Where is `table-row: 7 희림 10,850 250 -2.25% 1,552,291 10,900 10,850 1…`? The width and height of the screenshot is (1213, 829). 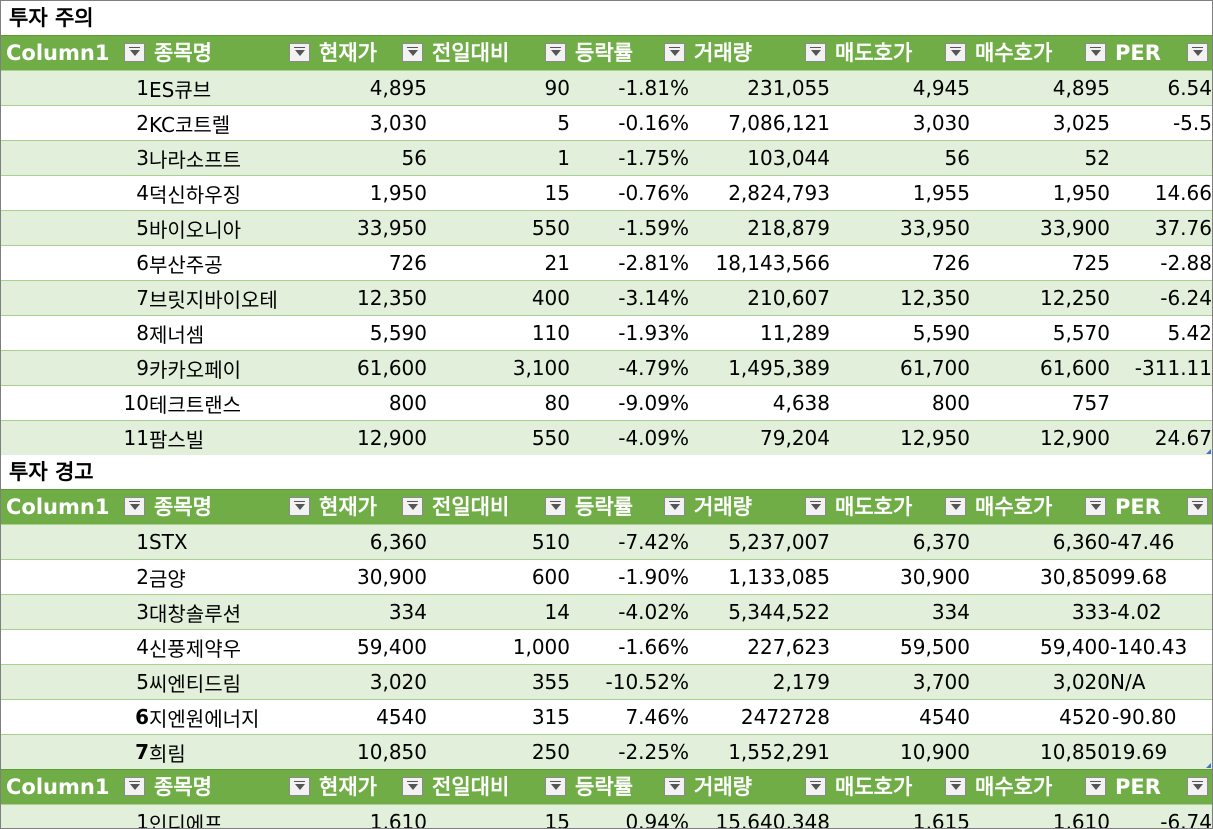 table-row: 7 희림 10,850 250 -2.25% 1,552,291 10,900 10,850 1… is located at coordinates (606, 751).